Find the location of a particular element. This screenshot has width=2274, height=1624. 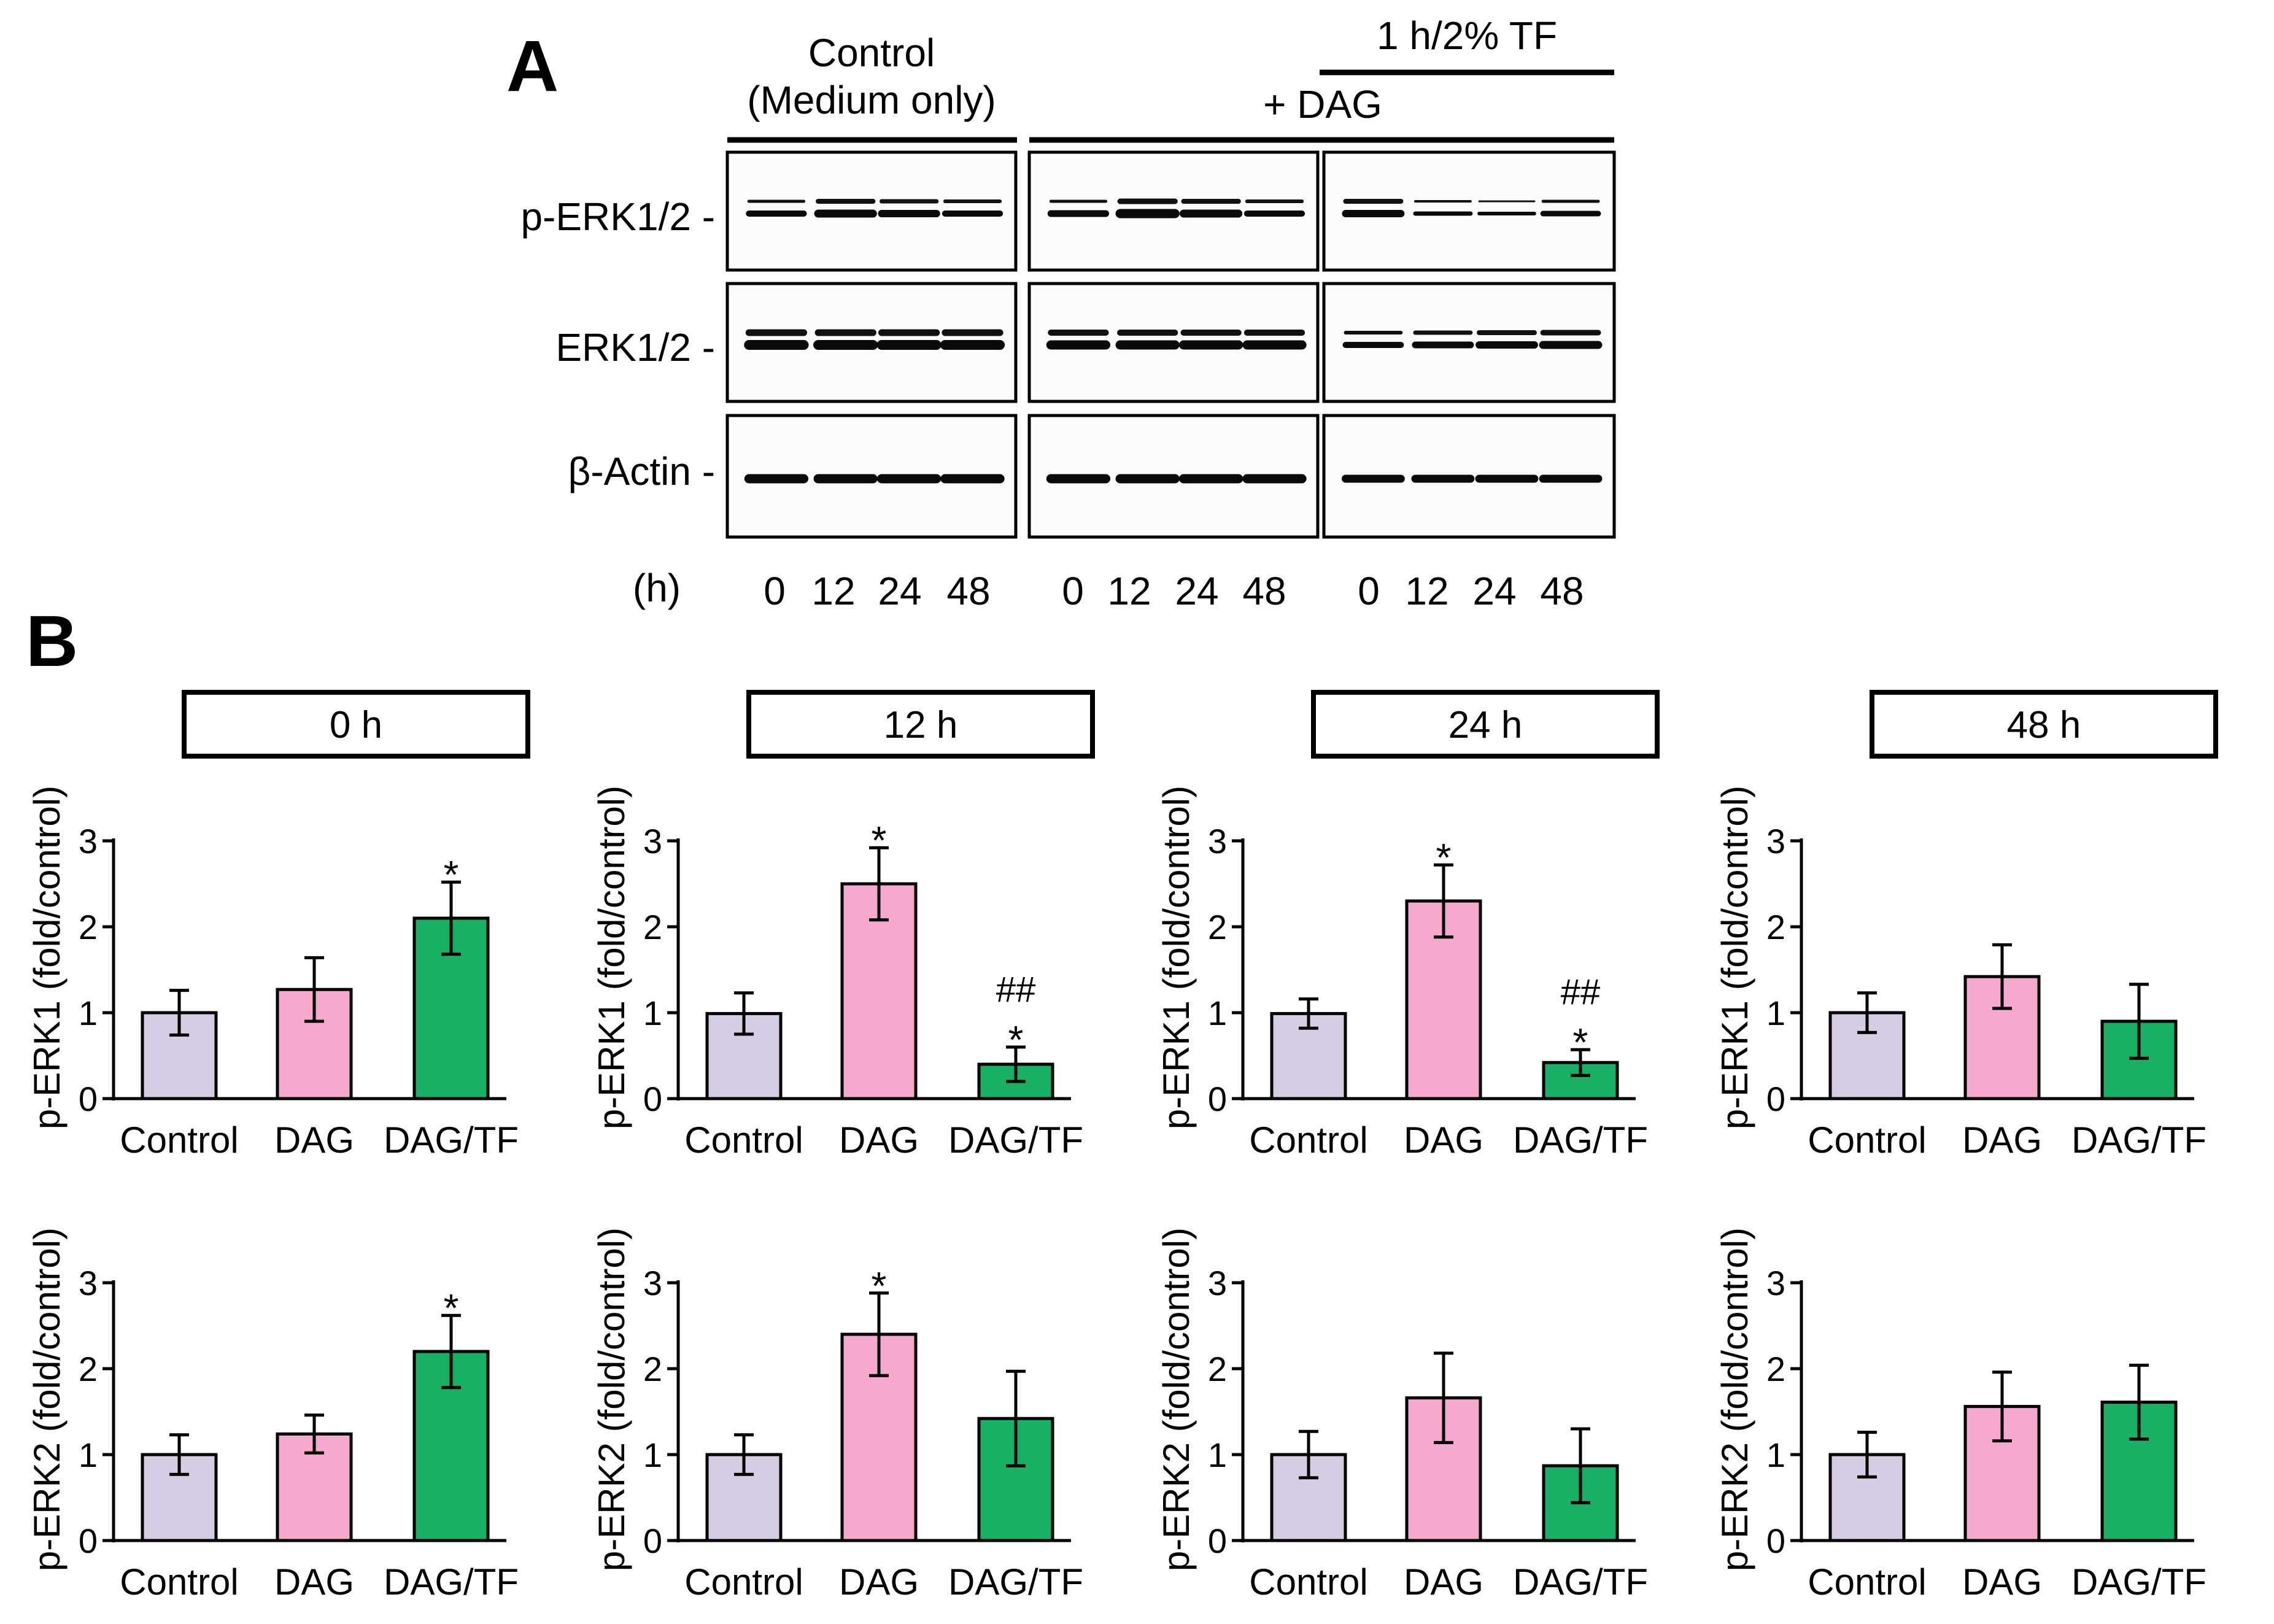

time-labels: 0 12 24 48 0 12 24 48 0 12 24 48 is located at coordinates (1174, 591).